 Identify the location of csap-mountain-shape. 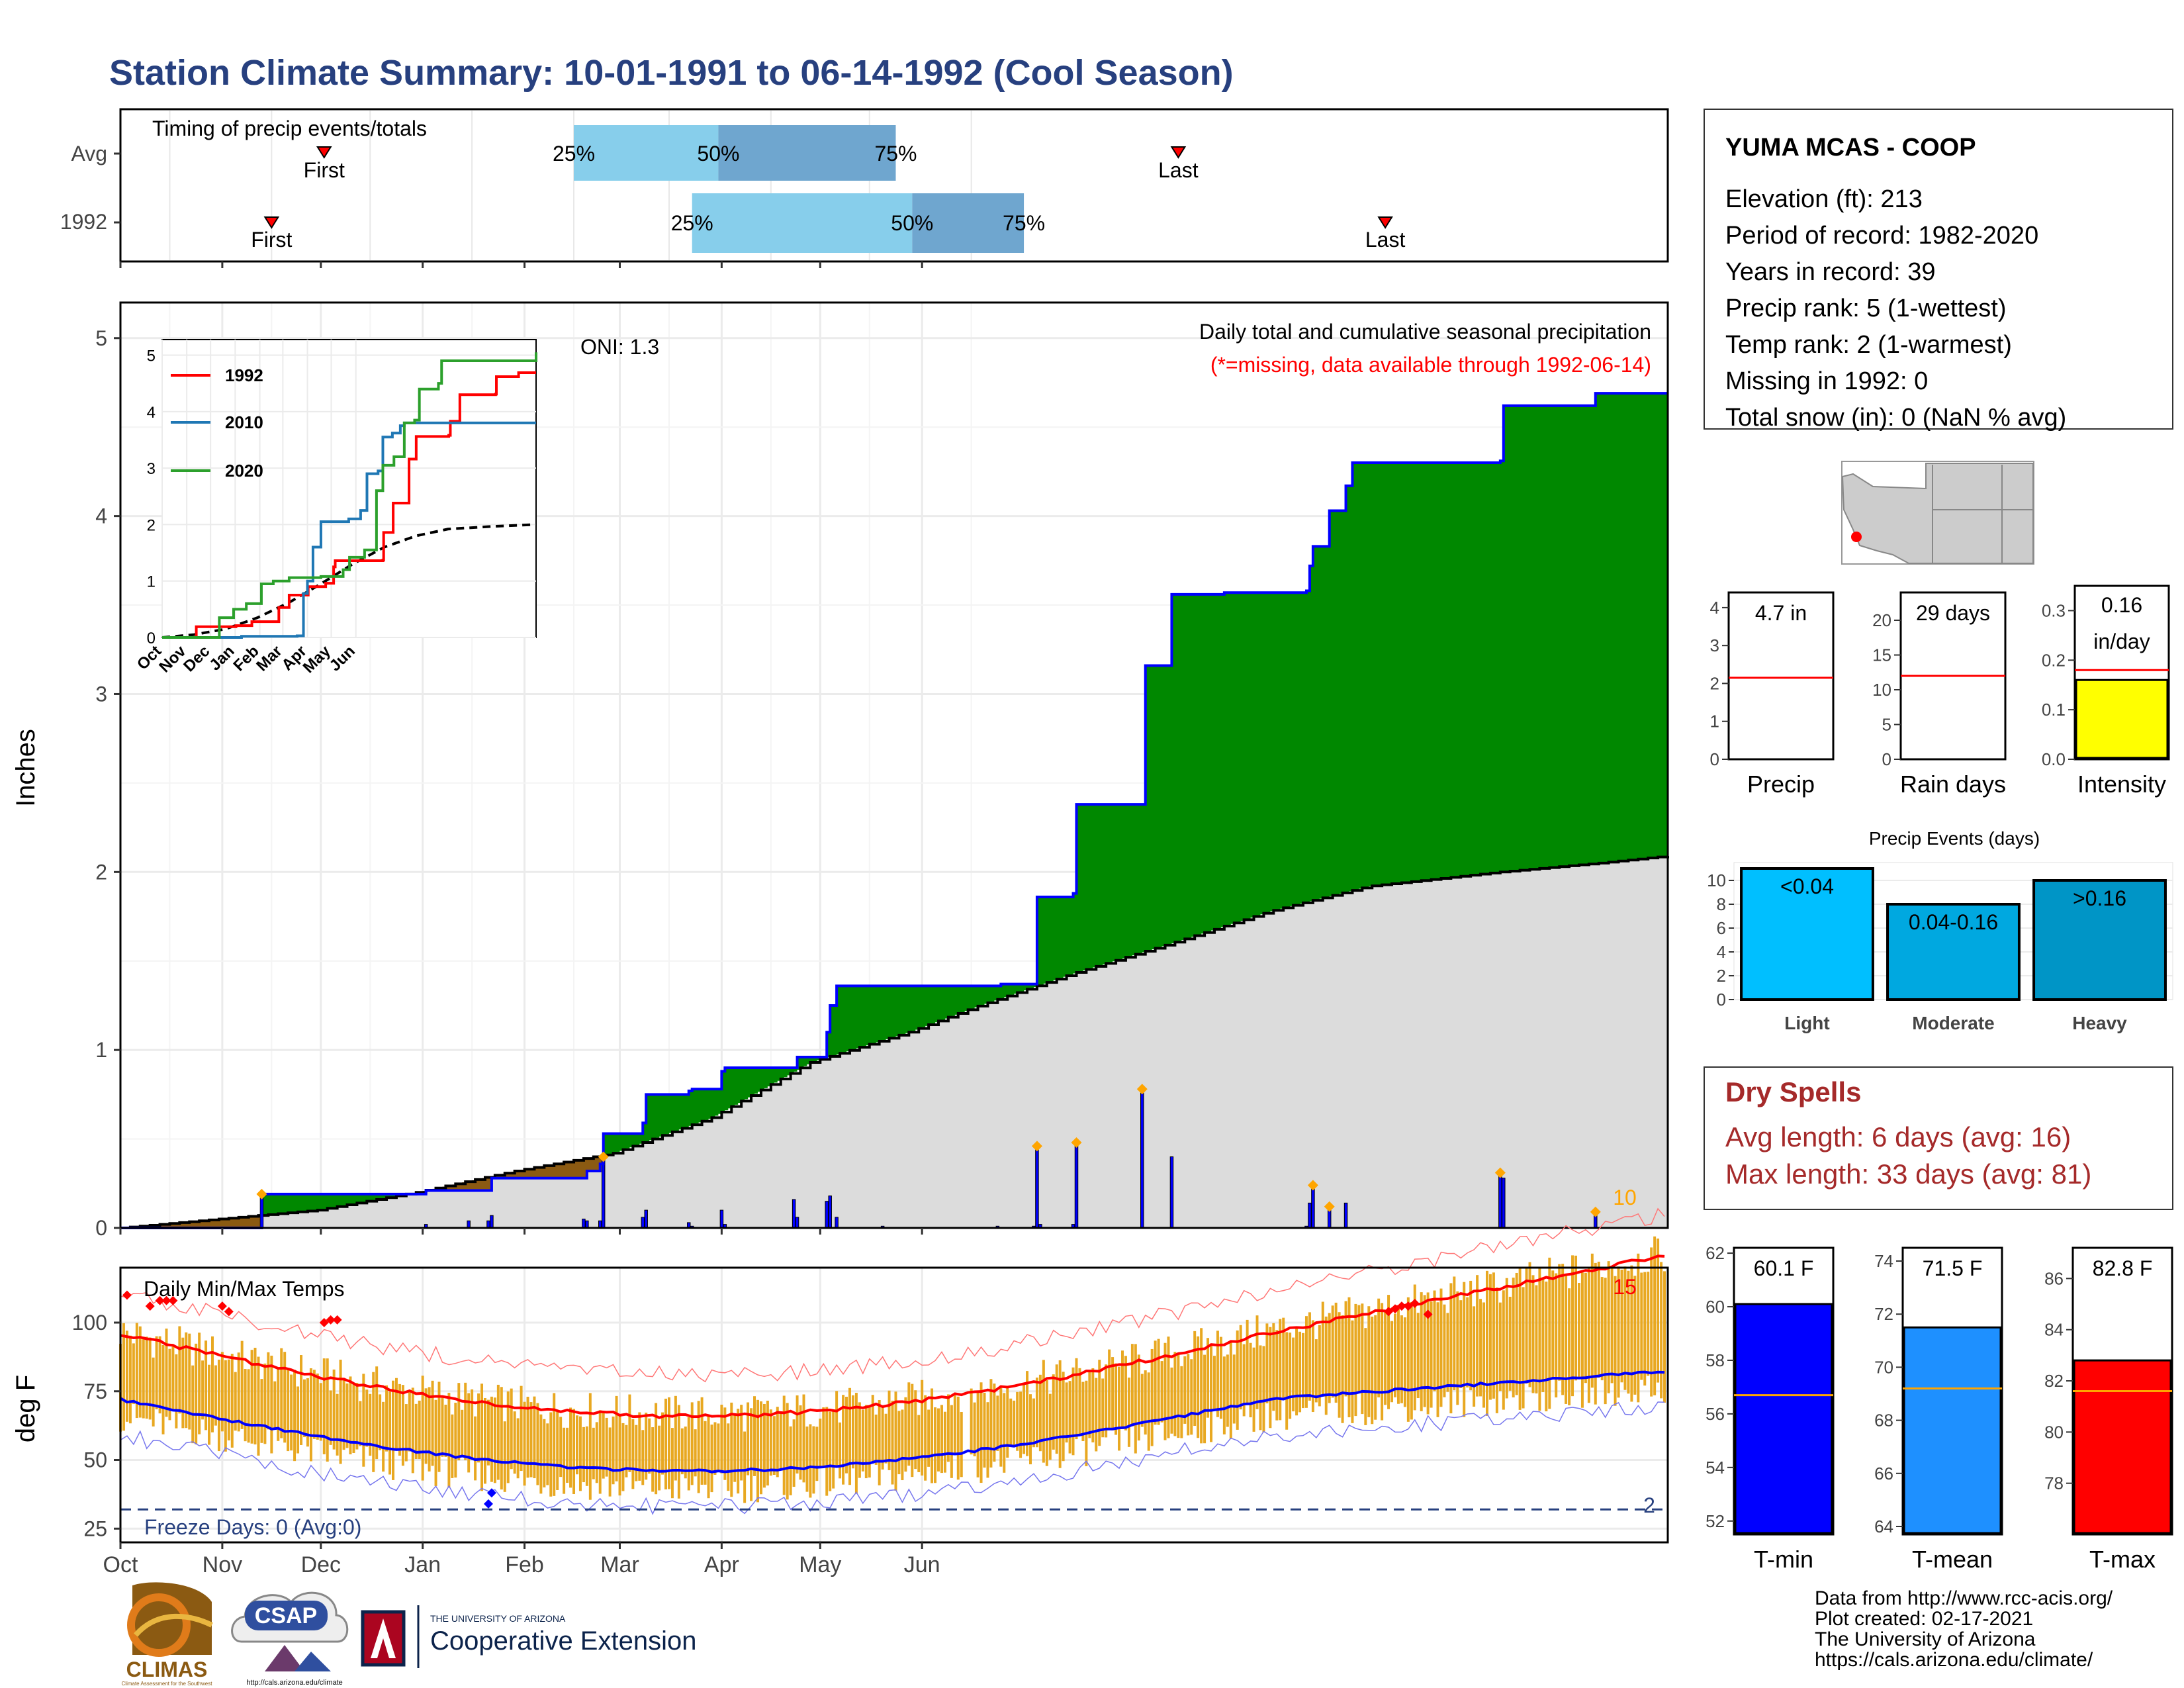
(284, 1658).